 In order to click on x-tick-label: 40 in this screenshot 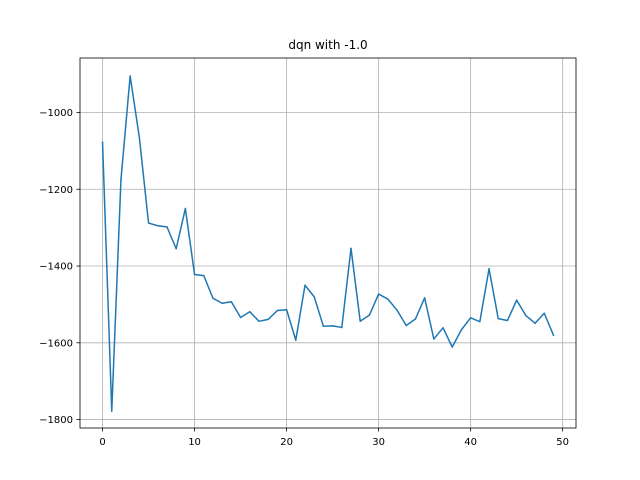, I will do `click(470, 442)`.